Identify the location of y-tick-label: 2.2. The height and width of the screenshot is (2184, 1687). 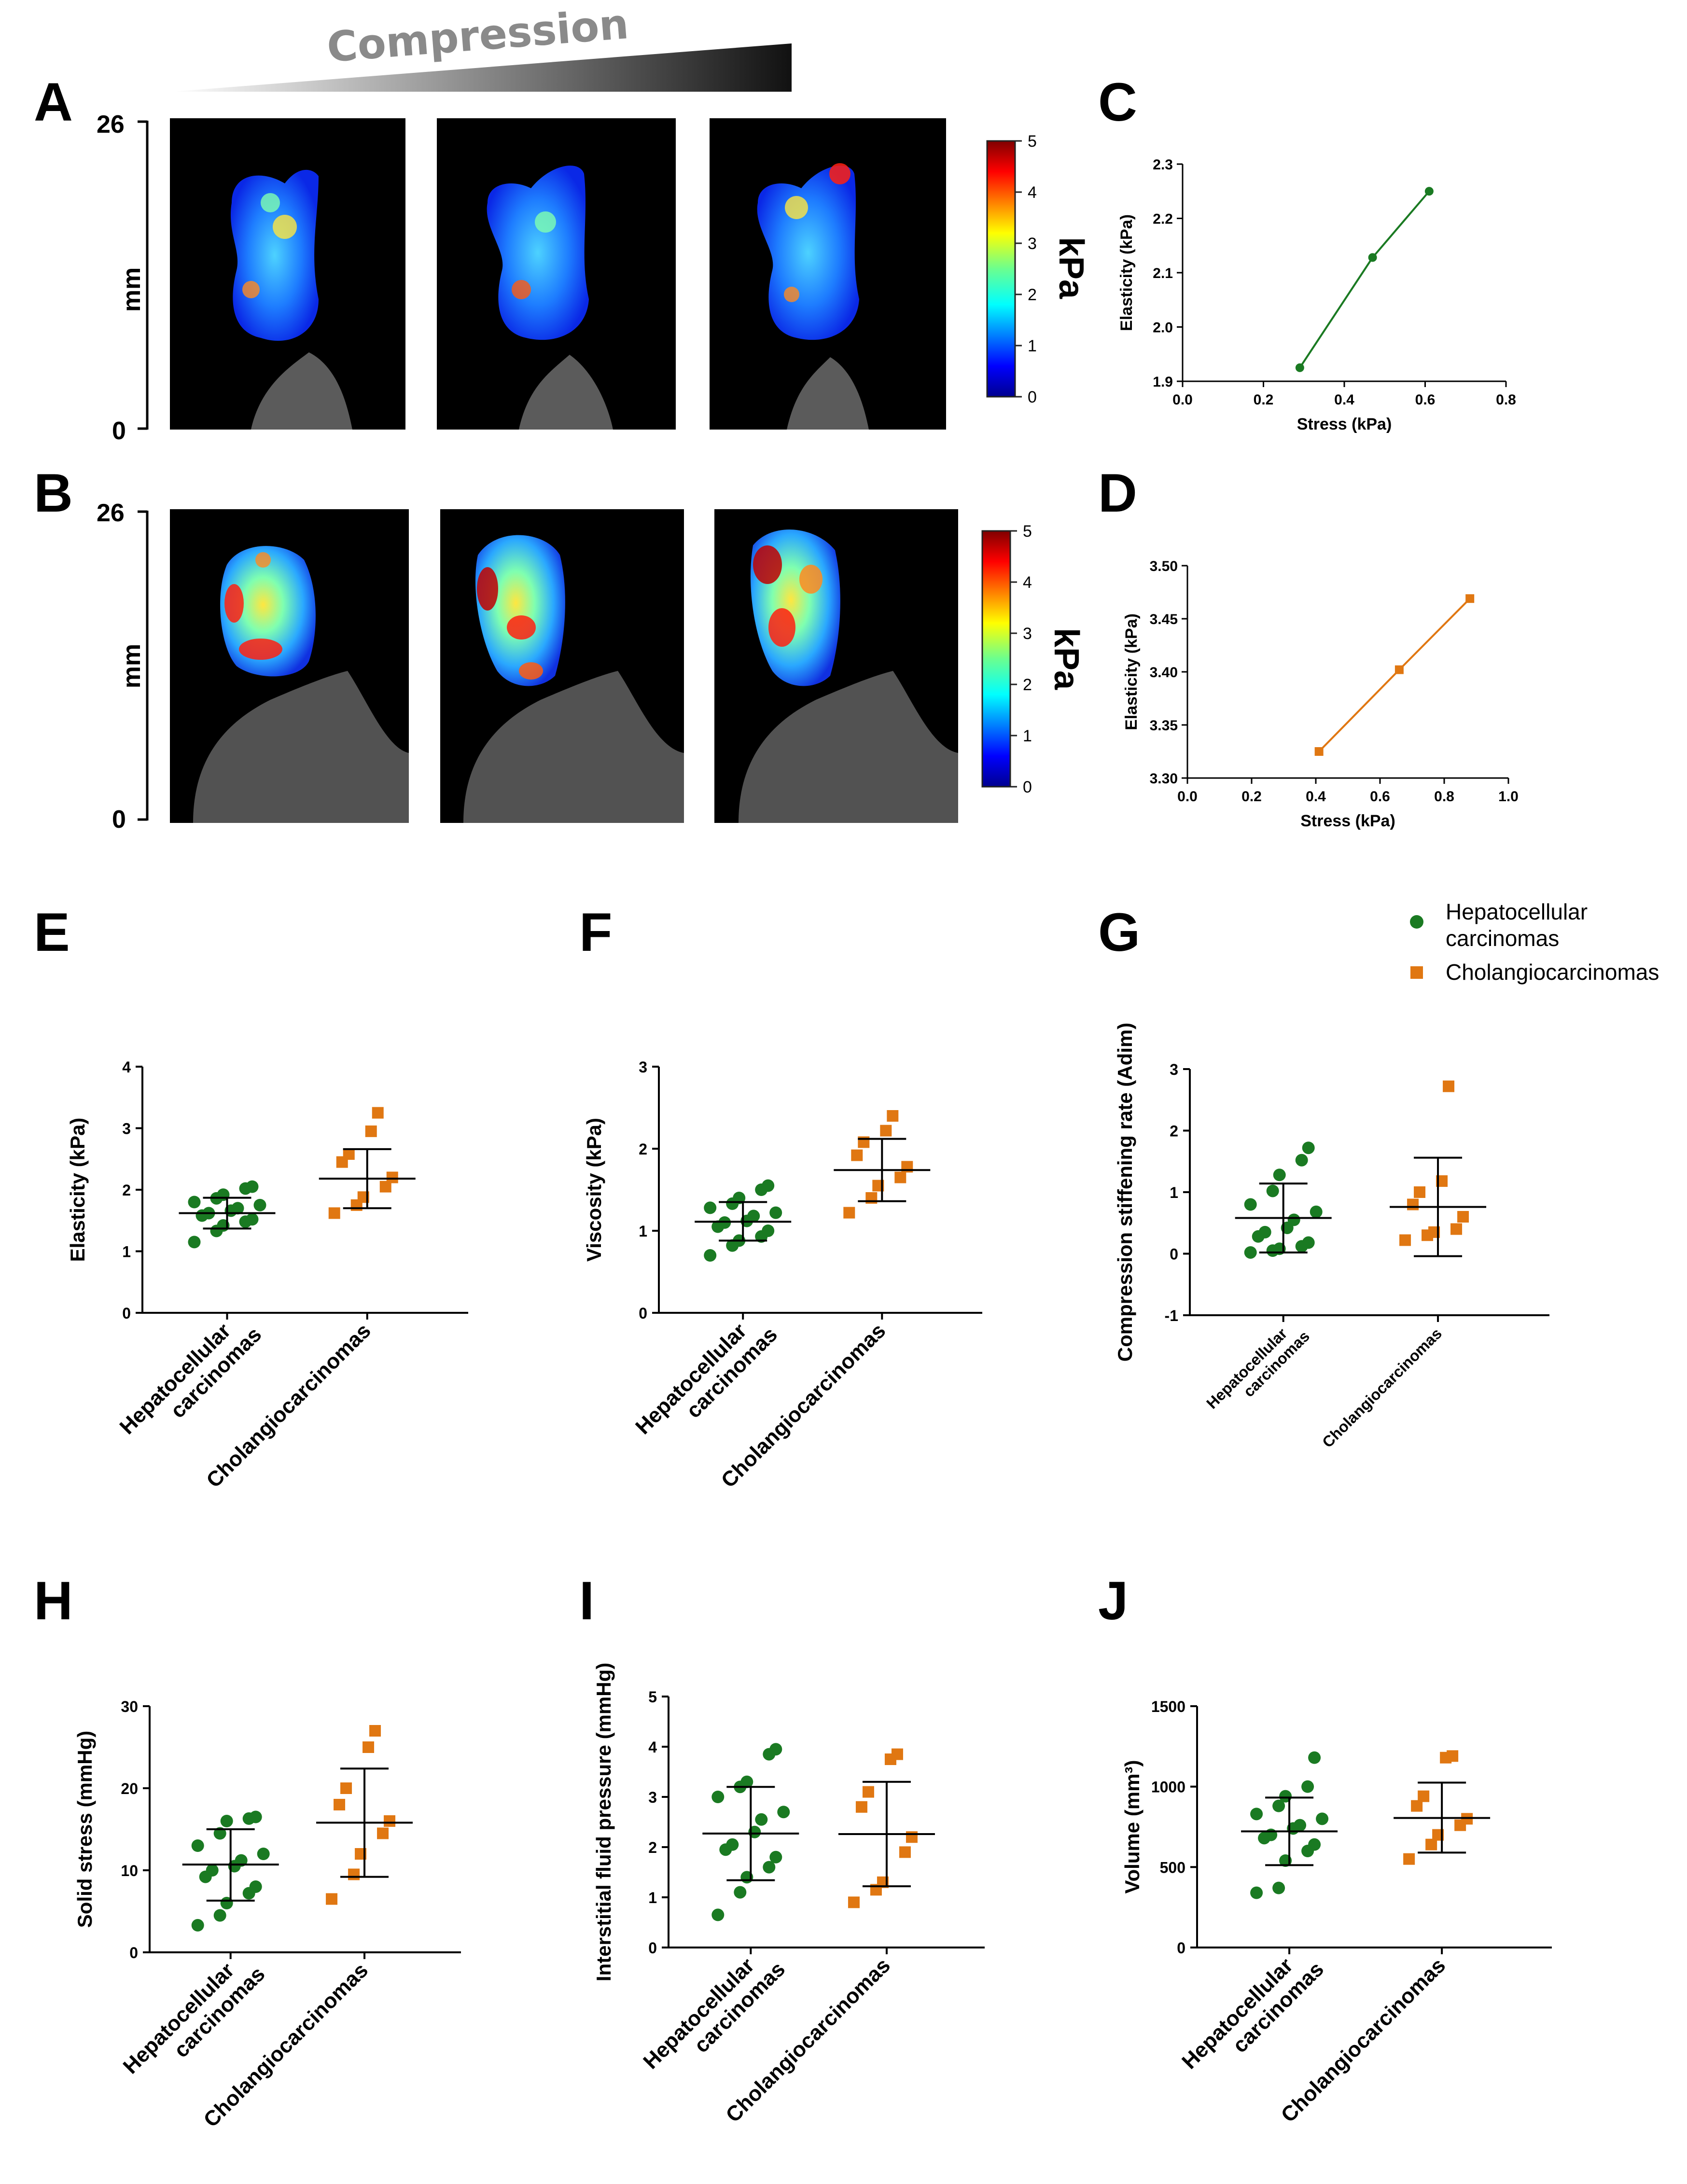
(1163, 219).